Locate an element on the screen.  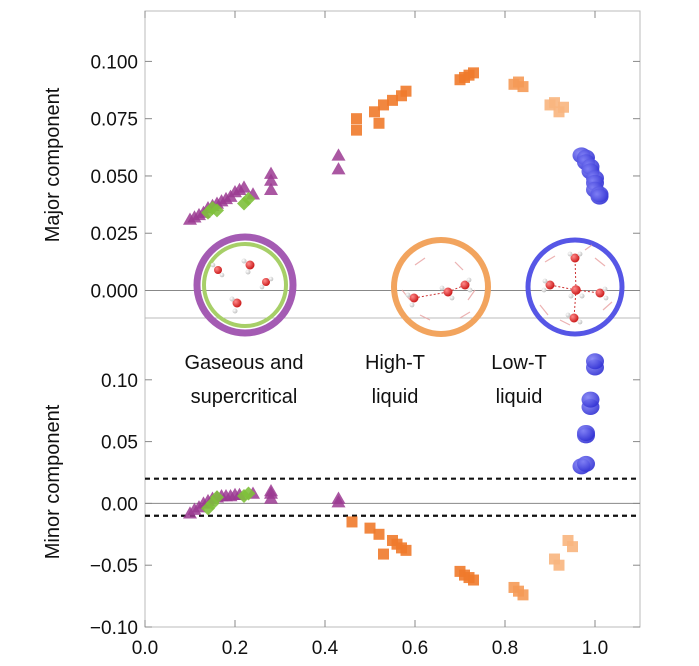
high-t-label-line2: liquid is located at coordinates (395, 397).